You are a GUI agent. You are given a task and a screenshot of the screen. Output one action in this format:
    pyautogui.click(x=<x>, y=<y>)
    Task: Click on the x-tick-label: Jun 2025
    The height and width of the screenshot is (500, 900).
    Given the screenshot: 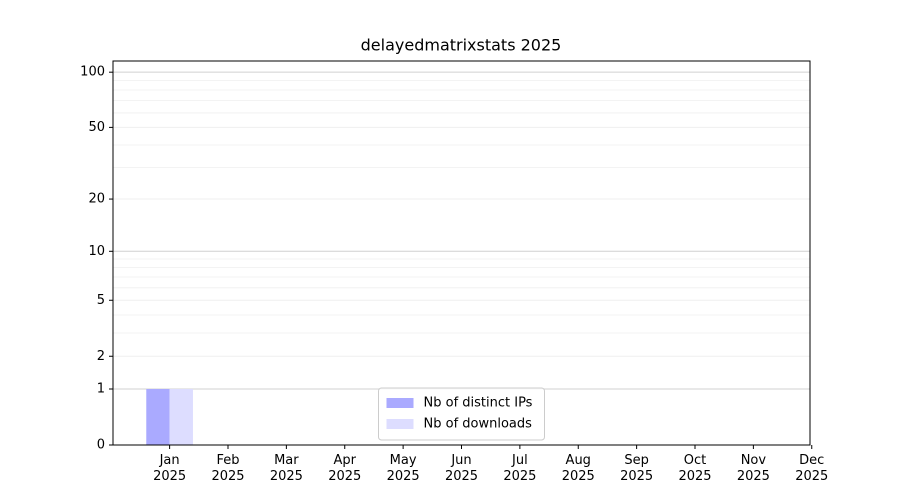 What is the action you would take?
    pyautogui.click(x=461, y=468)
    